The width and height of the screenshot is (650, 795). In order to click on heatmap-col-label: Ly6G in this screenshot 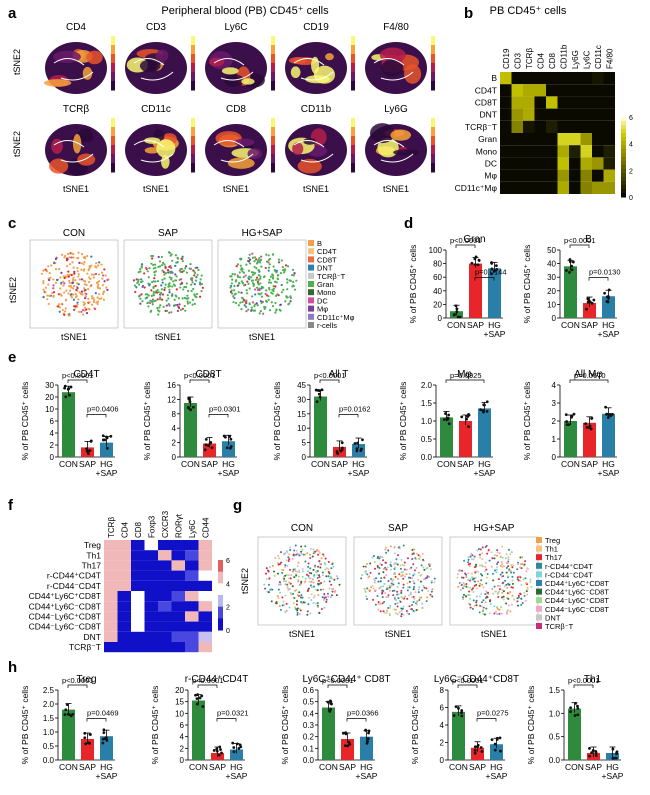, I will do `click(575, 59)`.